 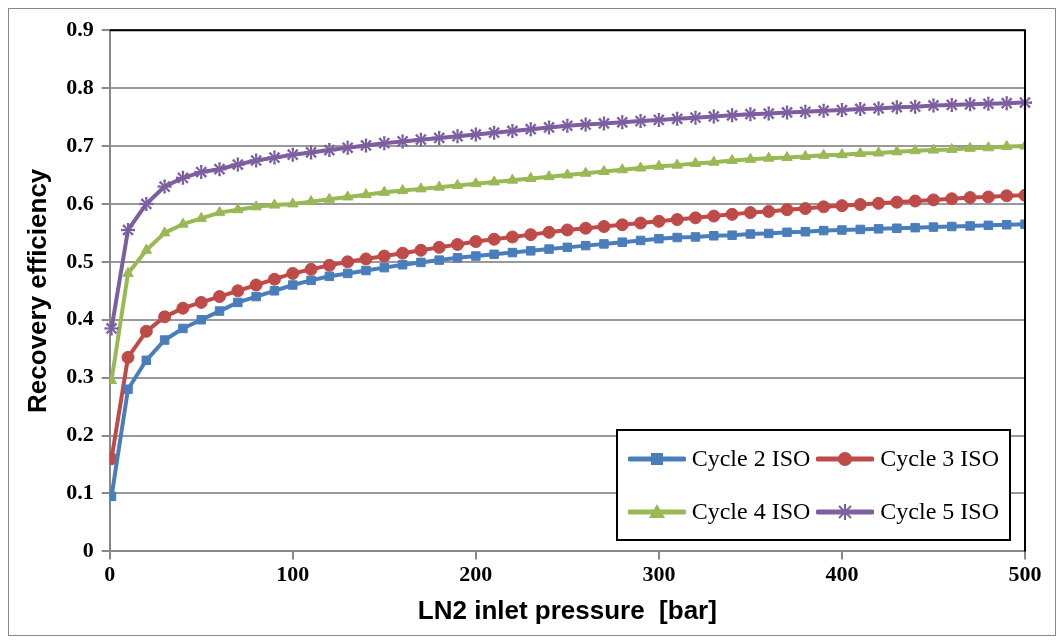 I want to click on y-tick-label: 0, so click(x=88, y=550).